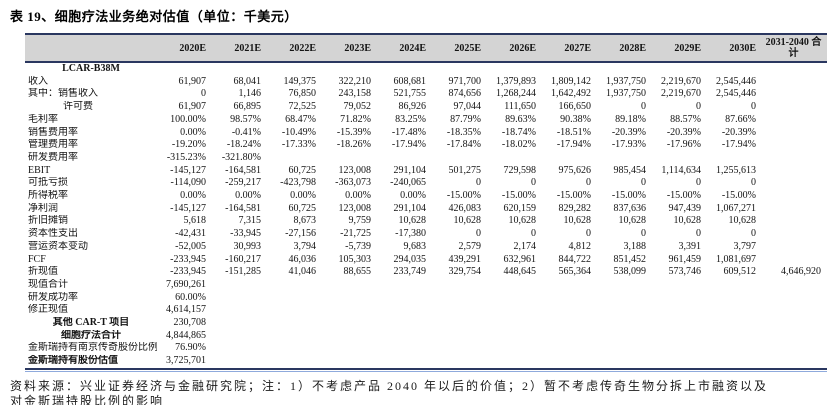  I want to click on table-row: 研发费用率 -315.23% -321.80%, so click(426, 158).